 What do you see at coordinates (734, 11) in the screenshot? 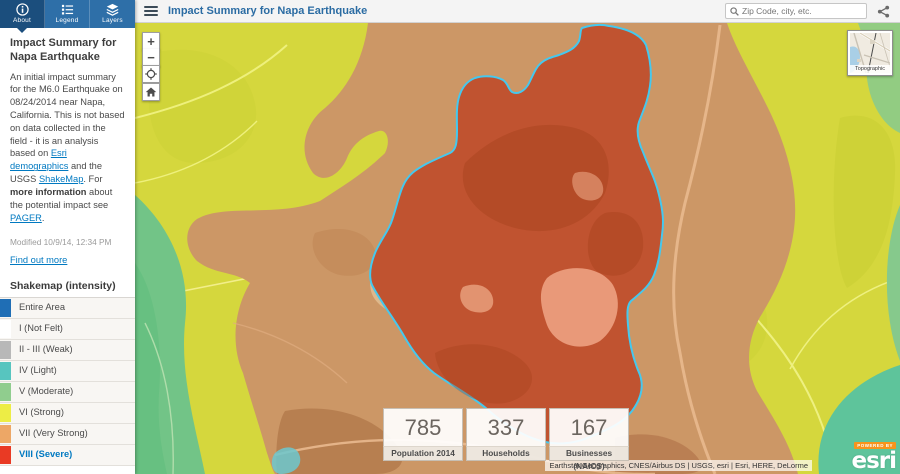
I see `search-icon` at bounding box center [734, 11].